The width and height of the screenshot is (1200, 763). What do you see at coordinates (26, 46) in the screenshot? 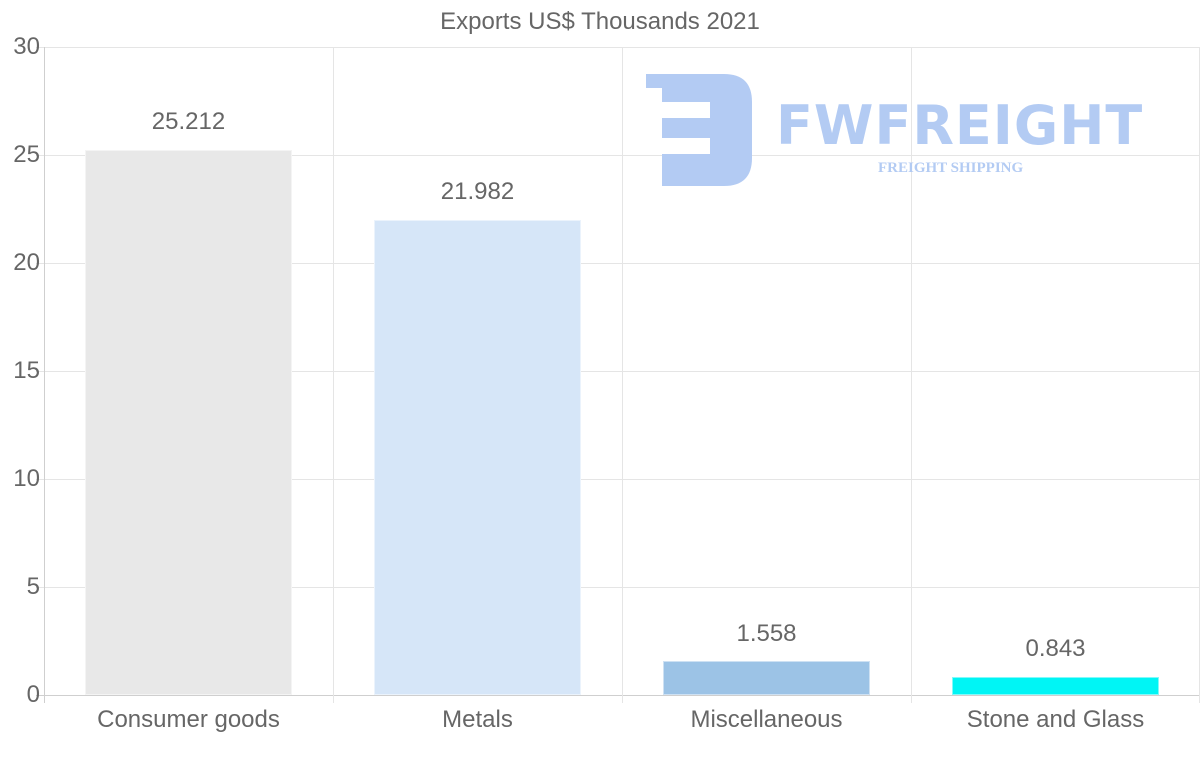
I see `y-tick-label: 30` at bounding box center [26, 46].